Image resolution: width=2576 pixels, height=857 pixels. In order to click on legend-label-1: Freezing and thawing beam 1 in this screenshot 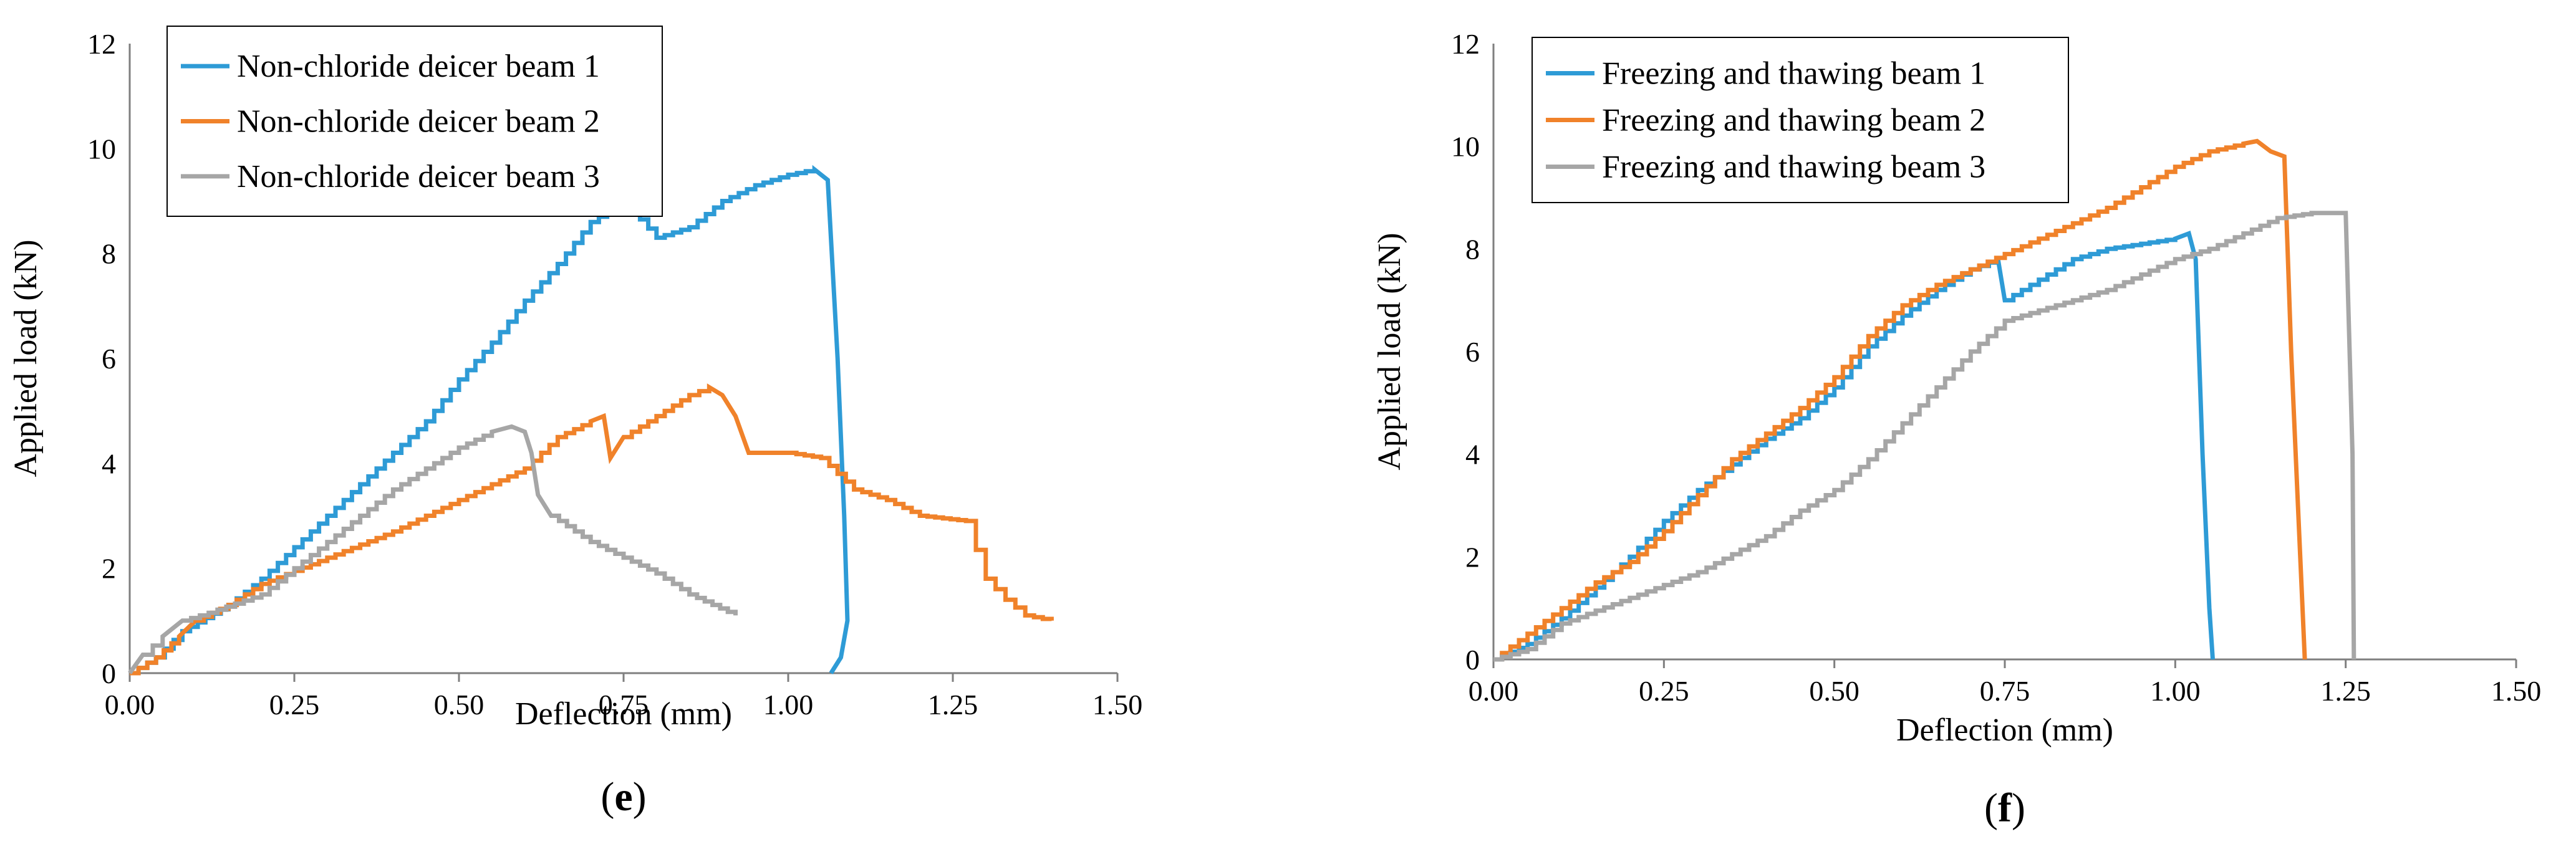, I will do `click(1793, 74)`.